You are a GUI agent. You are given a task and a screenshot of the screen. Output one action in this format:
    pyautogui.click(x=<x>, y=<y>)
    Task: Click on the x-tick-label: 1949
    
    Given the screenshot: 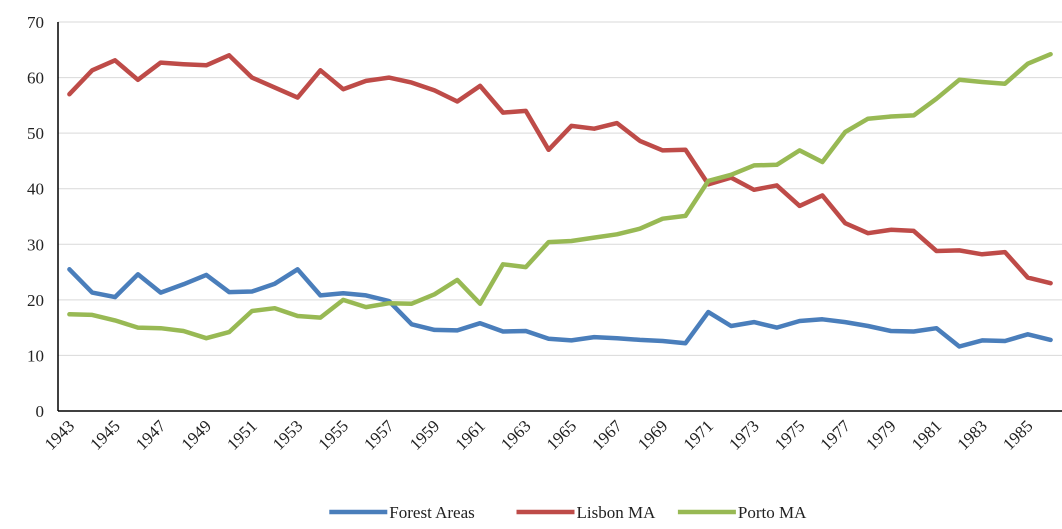 What is the action you would take?
    pyautogui.click(x=196, y=434)
    